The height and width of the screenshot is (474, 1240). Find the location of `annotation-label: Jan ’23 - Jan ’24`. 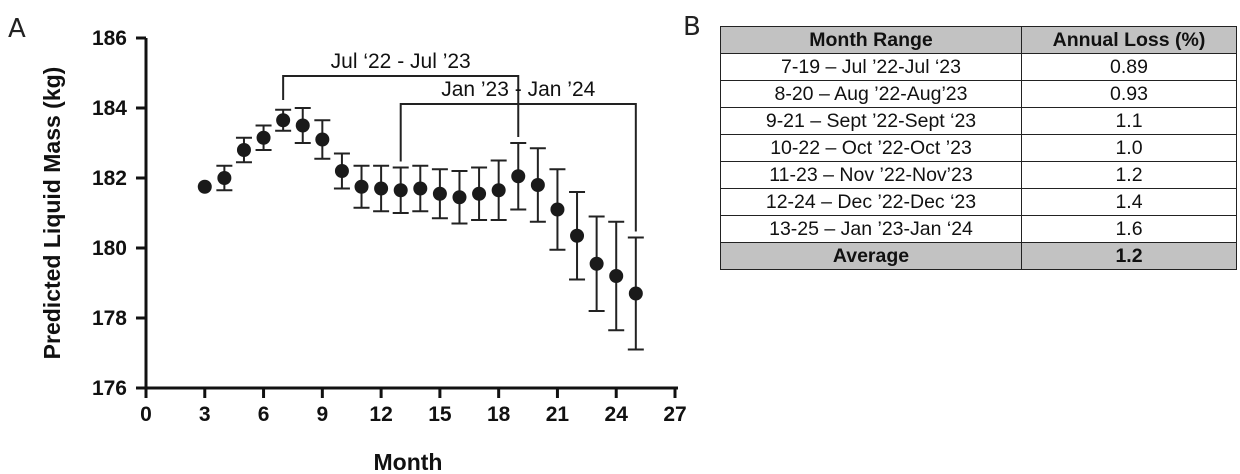

annotation-label: Jan ’23 - Jan ’24 is located at coordinates (518, 89).